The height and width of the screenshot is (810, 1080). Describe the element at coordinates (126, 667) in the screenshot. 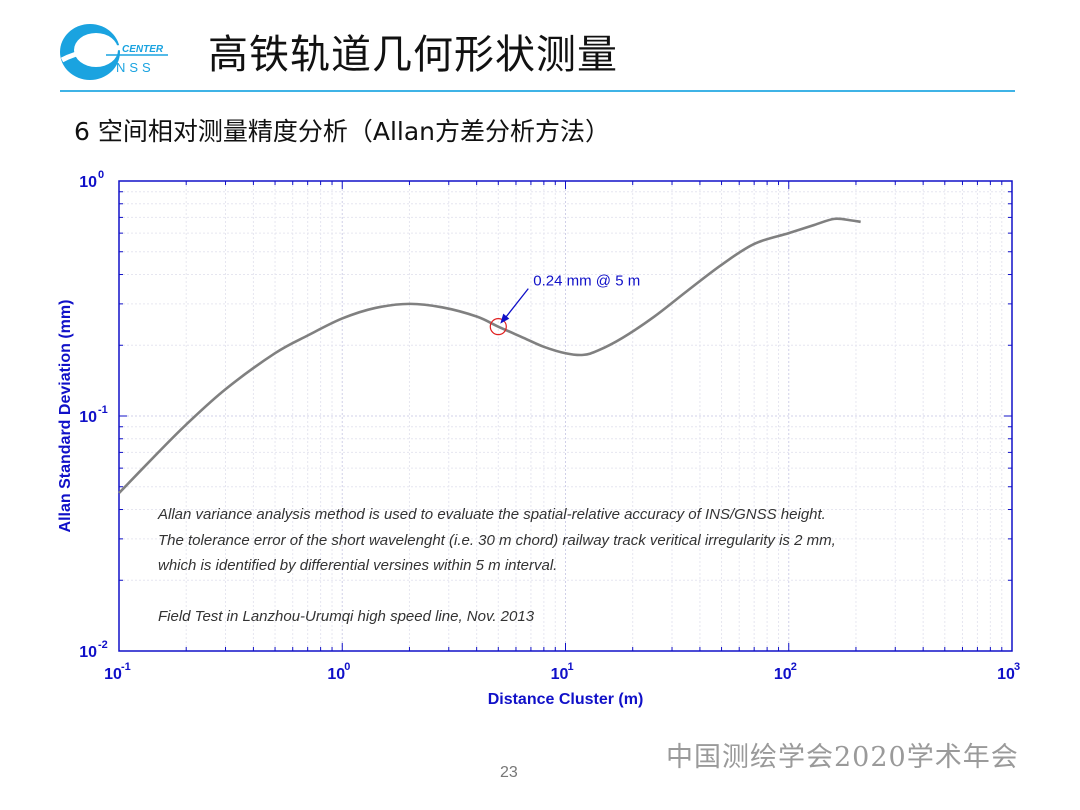

I see `x-tick-label-exponent: -1` at that location.